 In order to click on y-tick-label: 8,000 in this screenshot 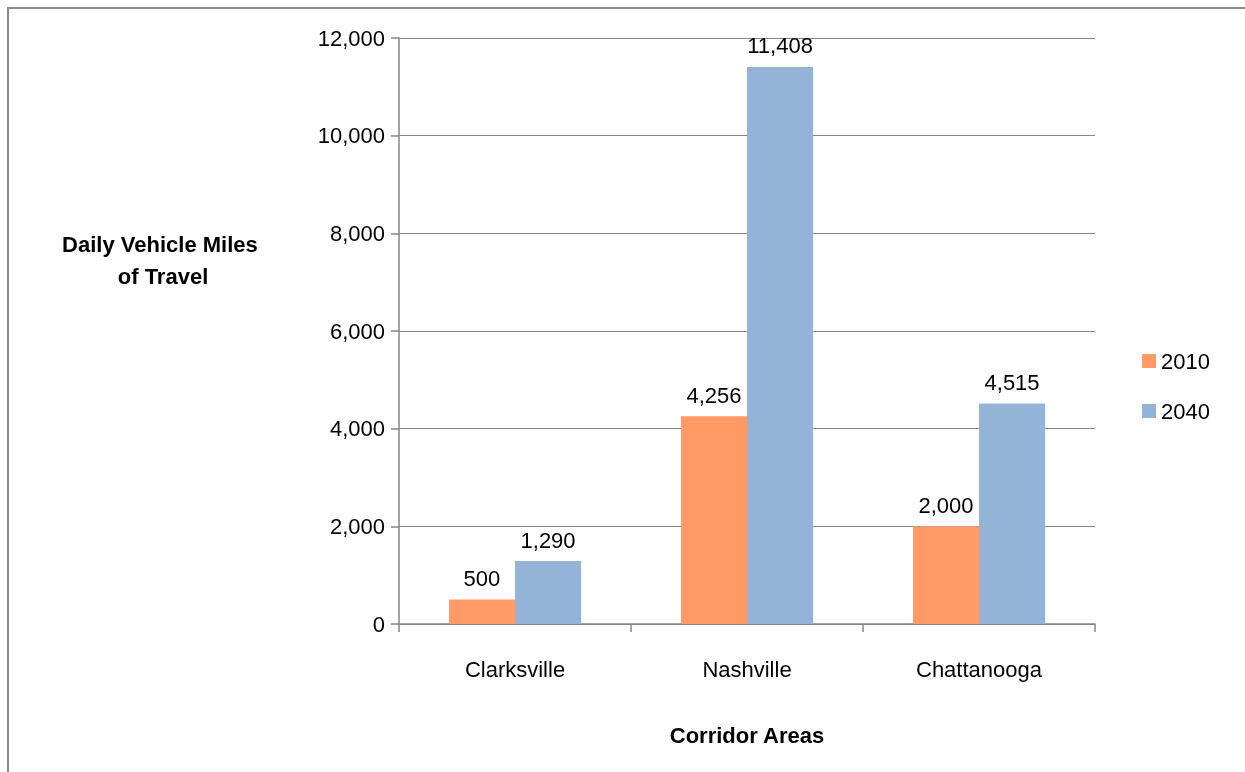, I will do `click(357, 233)`.